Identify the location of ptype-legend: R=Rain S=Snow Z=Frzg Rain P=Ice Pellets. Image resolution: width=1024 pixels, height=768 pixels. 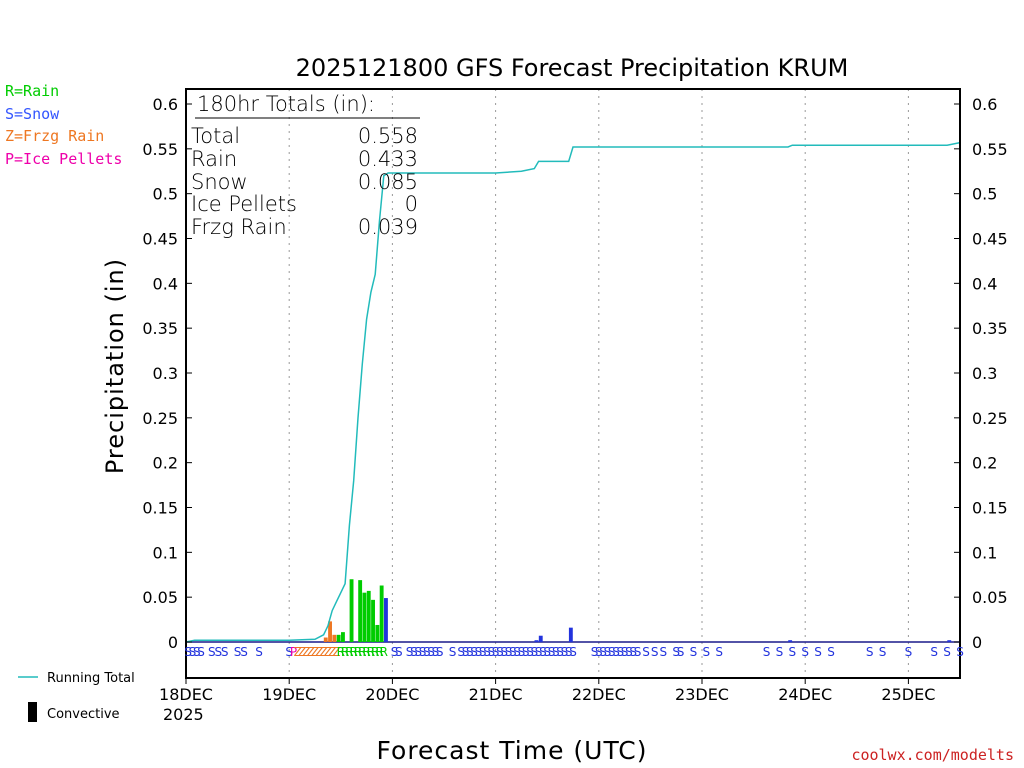
(63, 125).